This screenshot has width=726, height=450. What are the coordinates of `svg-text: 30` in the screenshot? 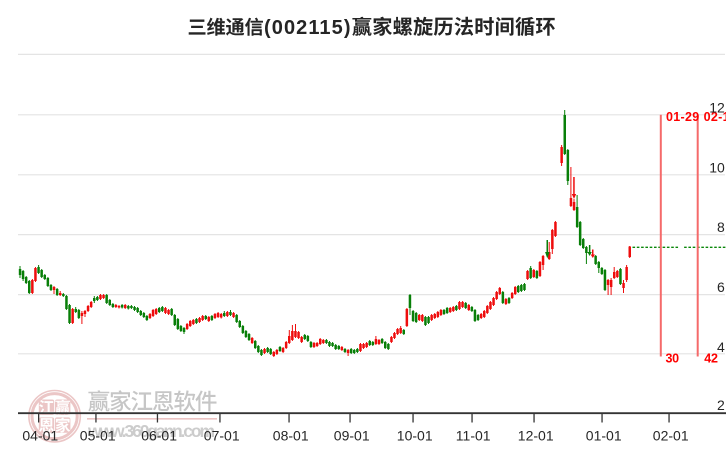 It's located at (673, 358).